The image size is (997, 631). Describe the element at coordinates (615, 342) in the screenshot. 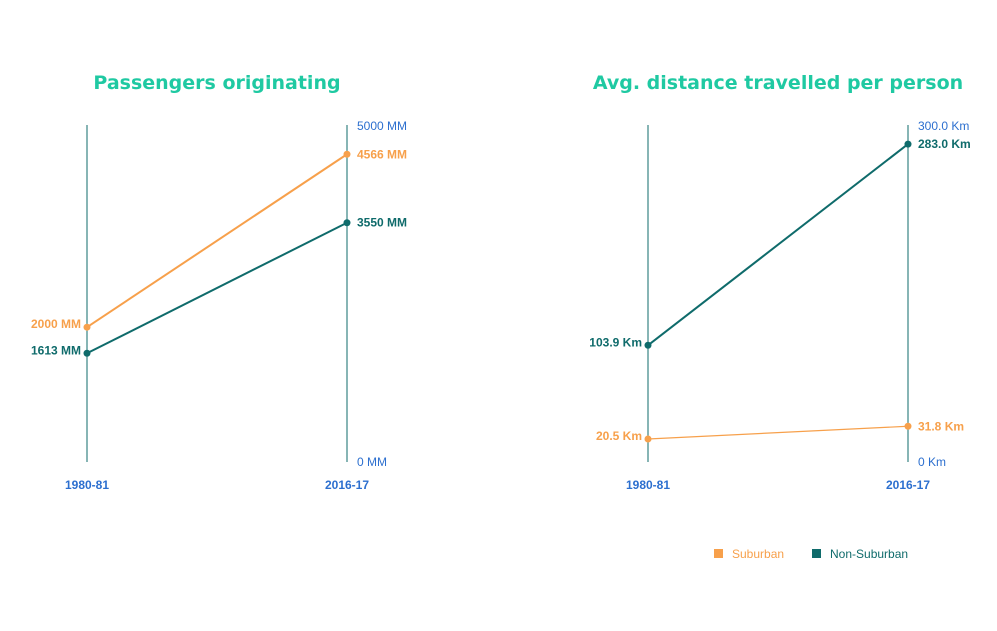

I see `data-label: 103.9 Km` at that location.